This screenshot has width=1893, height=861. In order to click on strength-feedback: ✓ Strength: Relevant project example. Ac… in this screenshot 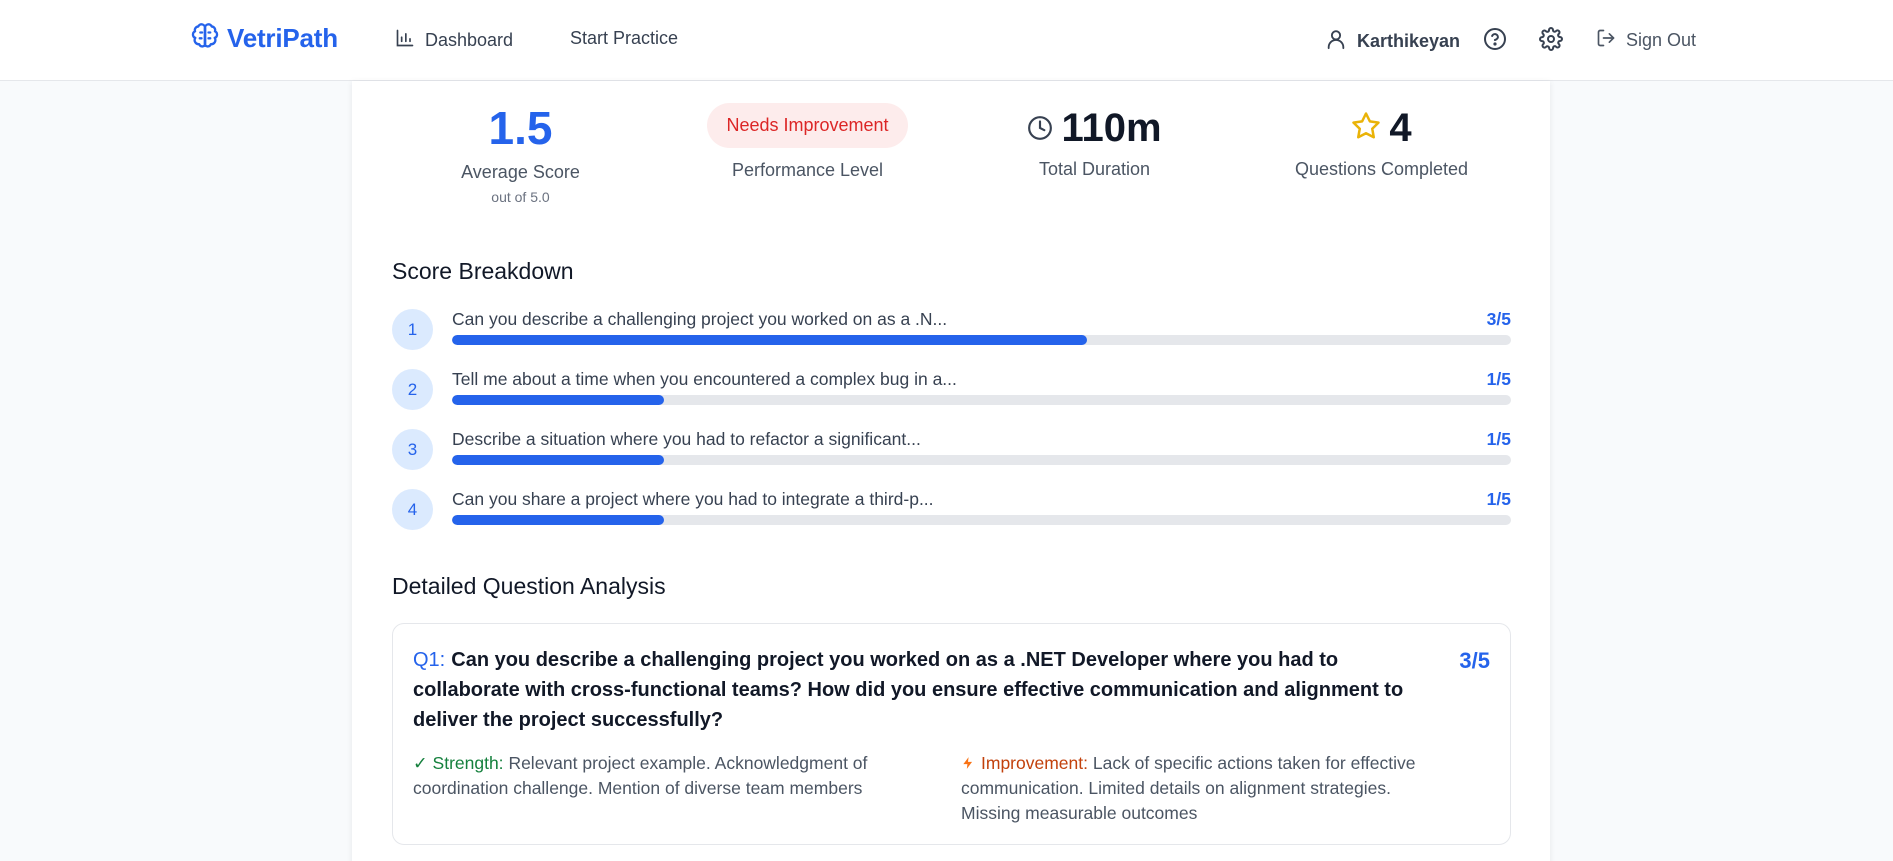, I will do `click(653, 776)`.